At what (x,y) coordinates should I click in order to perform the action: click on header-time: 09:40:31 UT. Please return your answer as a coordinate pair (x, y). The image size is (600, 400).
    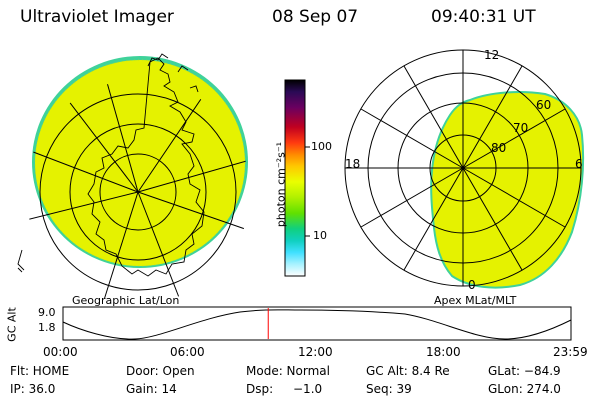
    Looking at the image, I should click on (483, 17).